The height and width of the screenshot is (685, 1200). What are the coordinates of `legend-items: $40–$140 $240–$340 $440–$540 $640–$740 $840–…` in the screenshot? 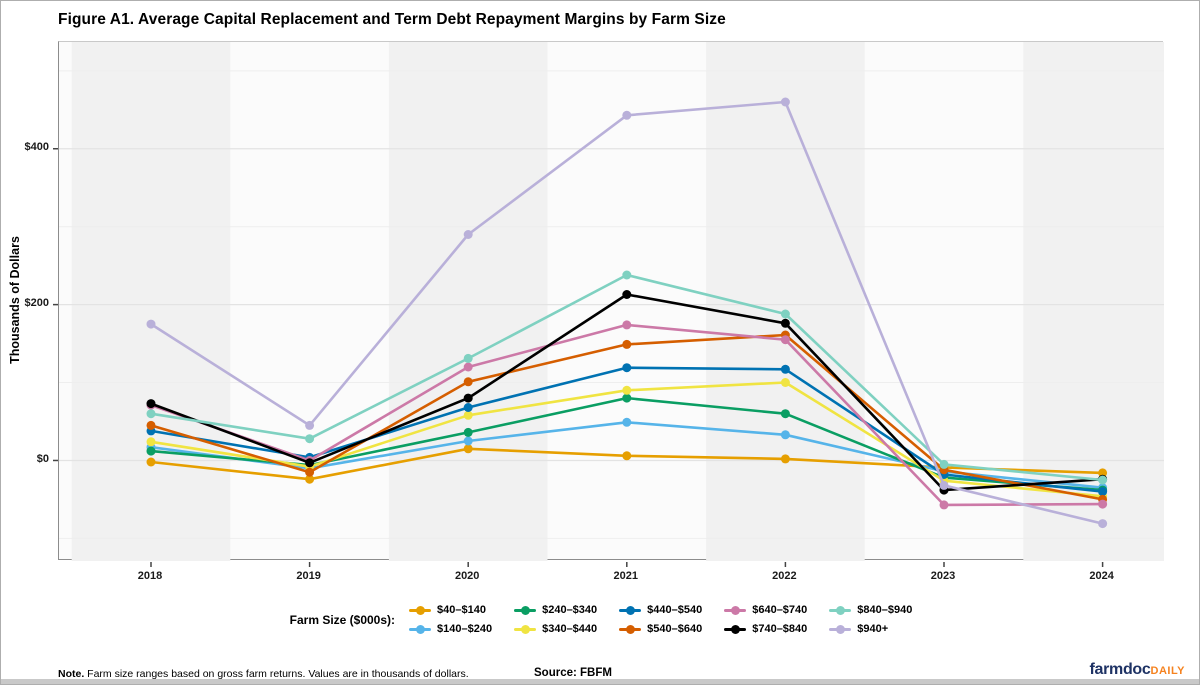 It's located at (660, 619).